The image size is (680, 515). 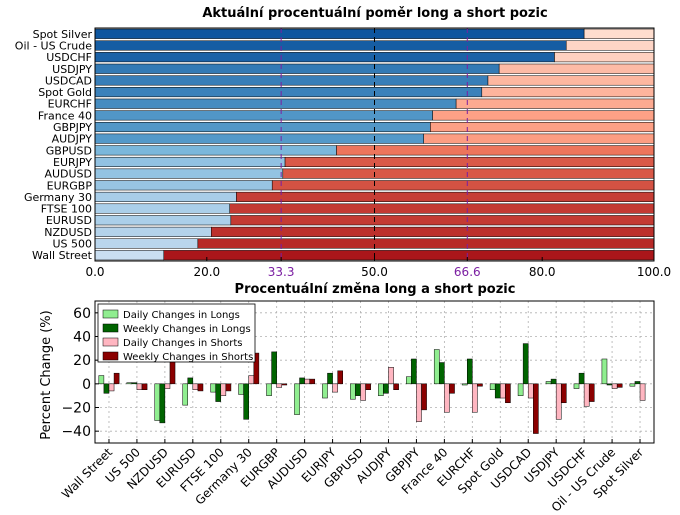 I want to click on category-label: FTSE 100, so click(x=66, y=209).